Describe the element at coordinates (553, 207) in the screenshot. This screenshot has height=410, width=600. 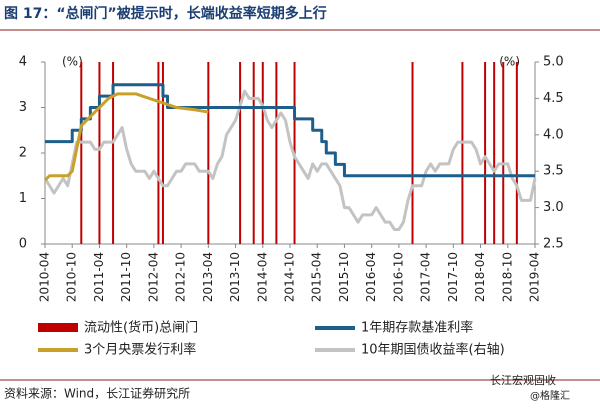
I see `y2-tick-label: 3.0` at that location.